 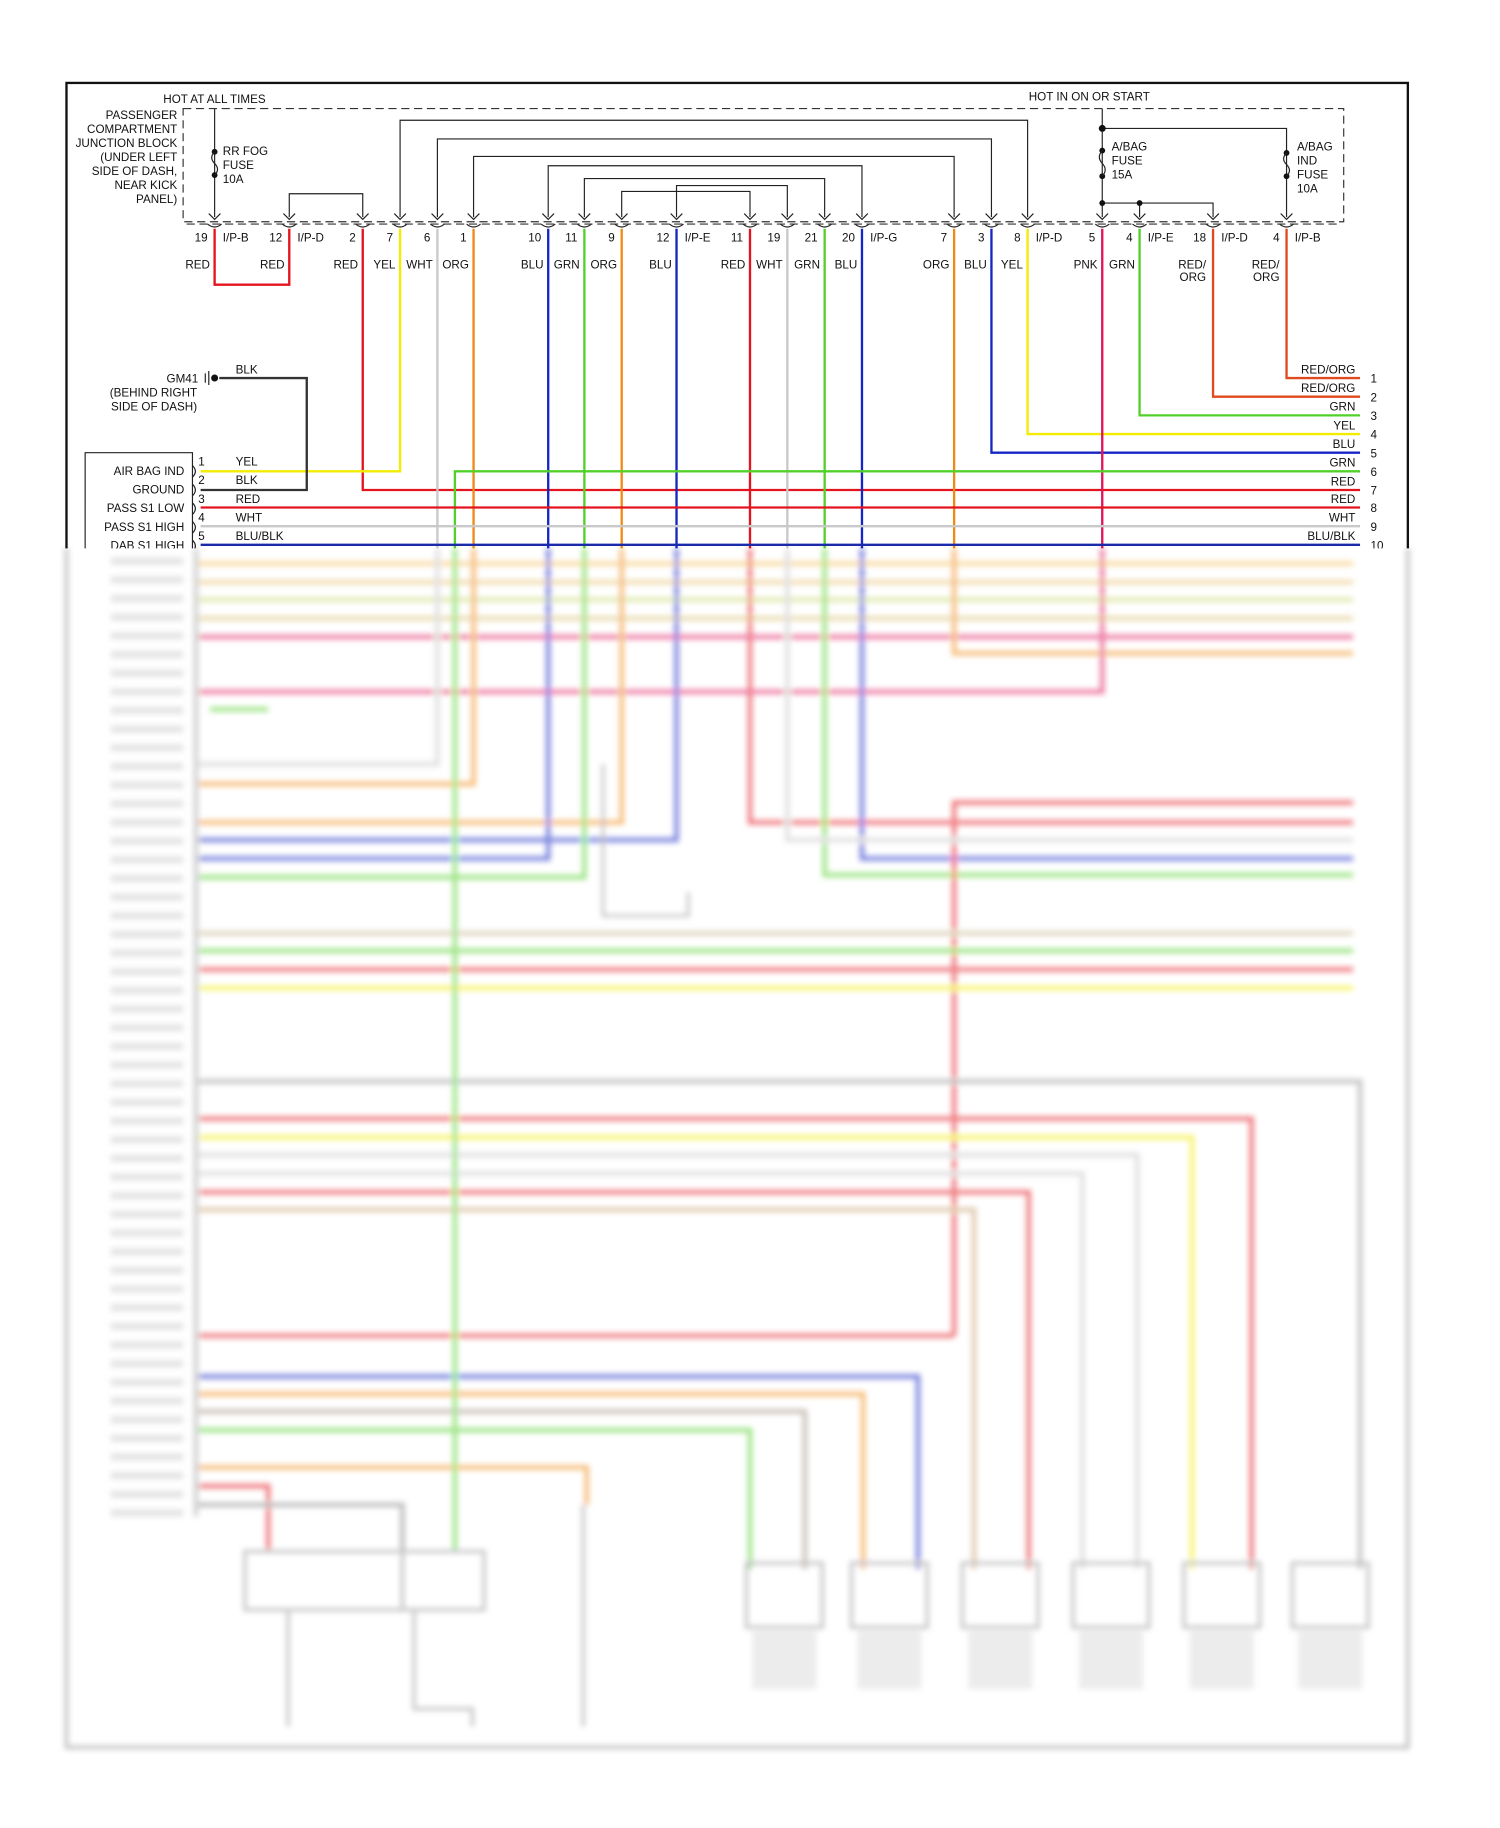 What do you see at coordinates (207, 378) in the screenshot?
I see `ground-icon` at bounding box center [207, 378].